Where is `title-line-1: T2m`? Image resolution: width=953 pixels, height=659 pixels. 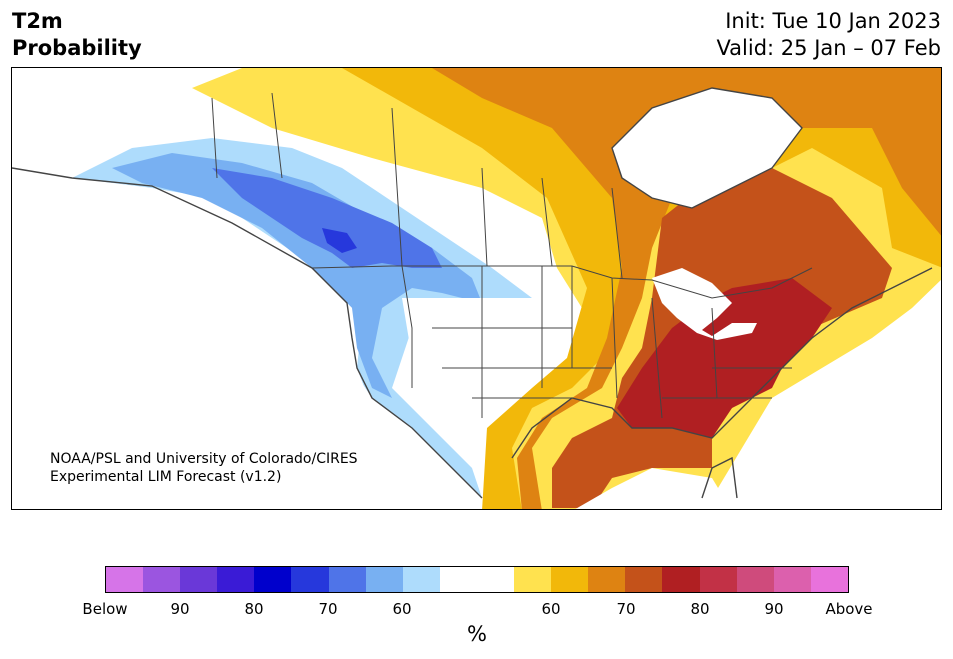
title-line-1: T2m is located at coordinates (37, 21).